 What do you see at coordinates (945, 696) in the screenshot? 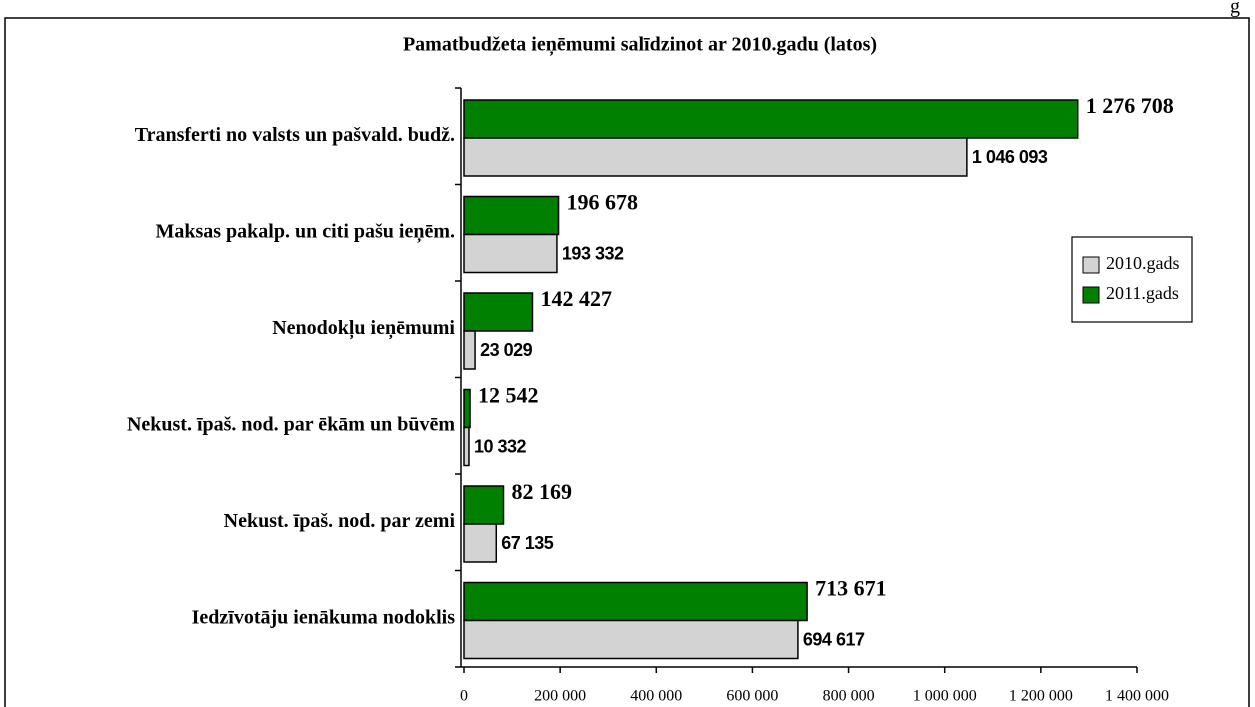
I see `x-tick-label: 1 000 000` at bounding box center [945, 696].